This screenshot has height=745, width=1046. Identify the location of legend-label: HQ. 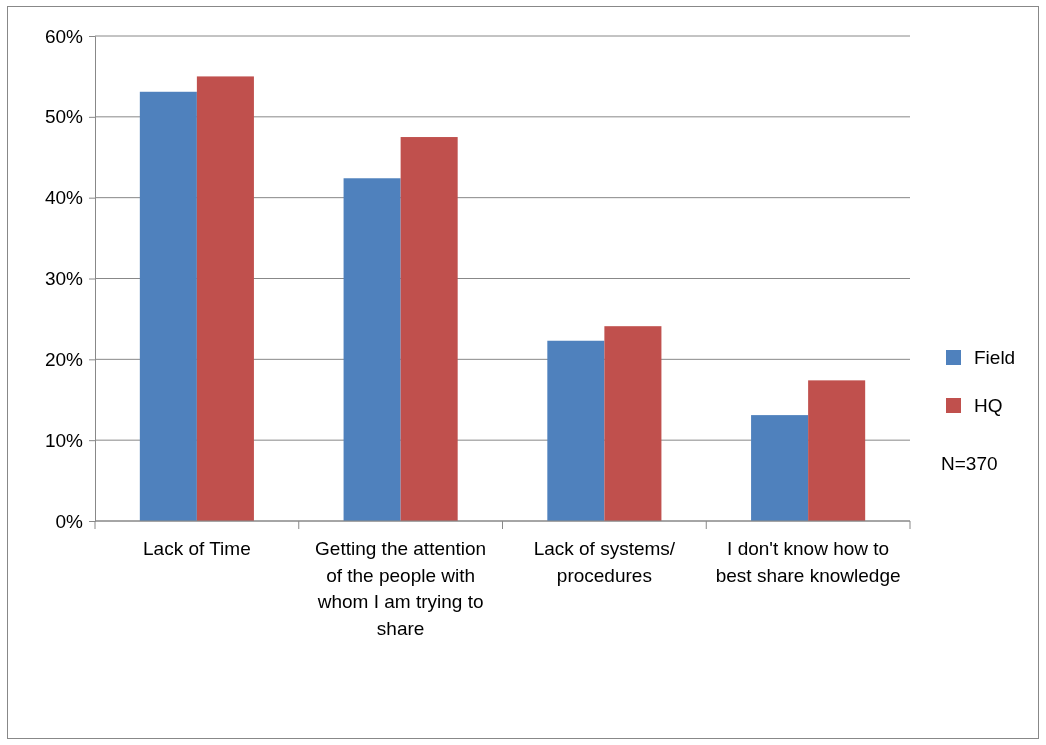
(988, 405).